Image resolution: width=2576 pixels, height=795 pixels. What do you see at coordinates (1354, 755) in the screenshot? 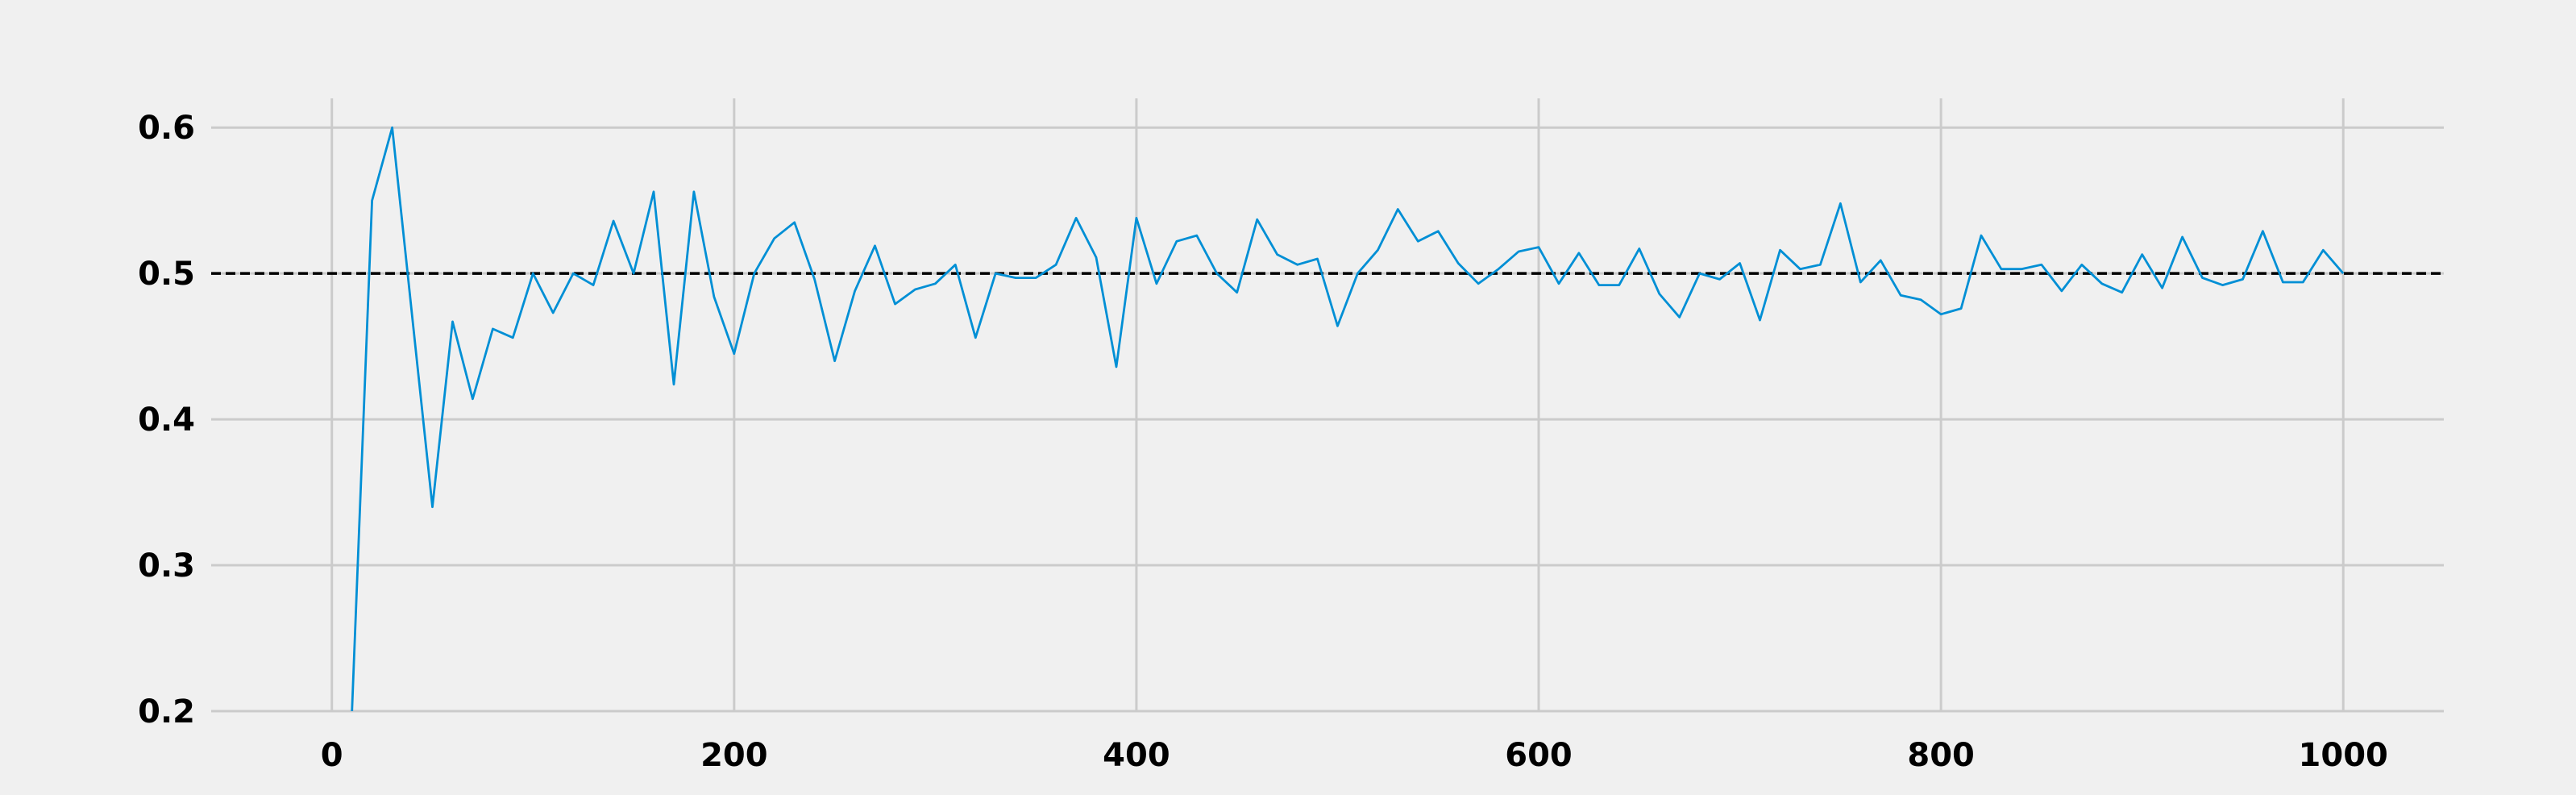
I see `x-axis-tick-labels: 0 200 400 600 800 1000` at bounding box center [1354, 755].